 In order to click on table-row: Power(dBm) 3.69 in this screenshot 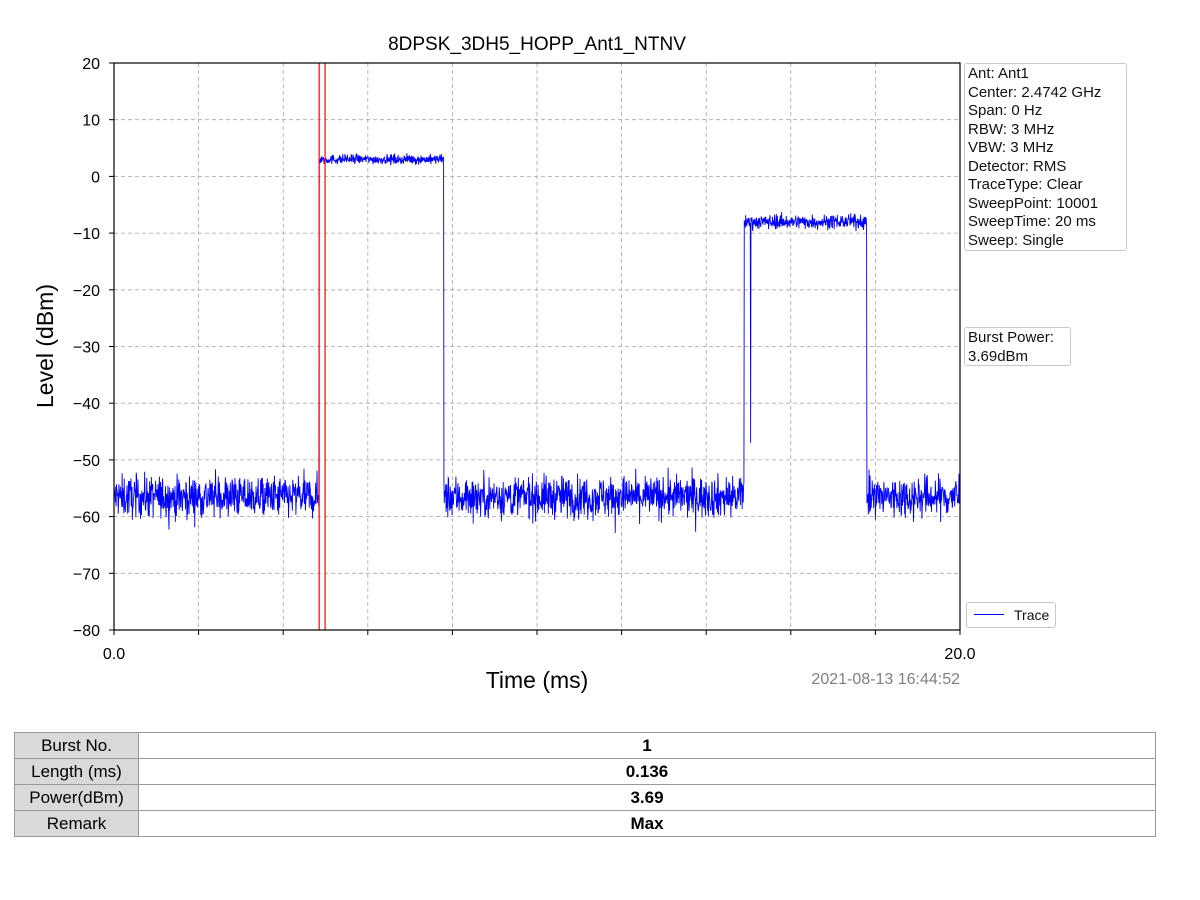, I will do `click(585, 797)`.